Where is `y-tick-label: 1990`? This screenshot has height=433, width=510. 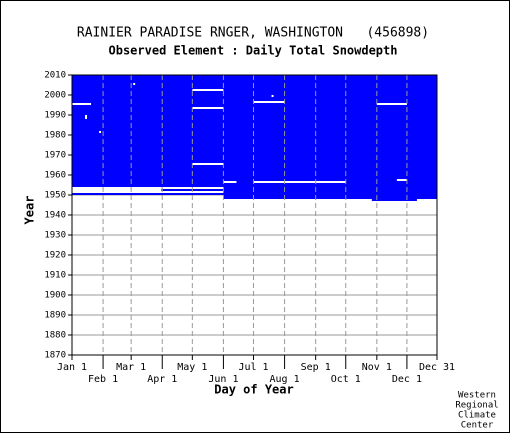
y-tick-label: 1990 is located at coordinates (55, 116).